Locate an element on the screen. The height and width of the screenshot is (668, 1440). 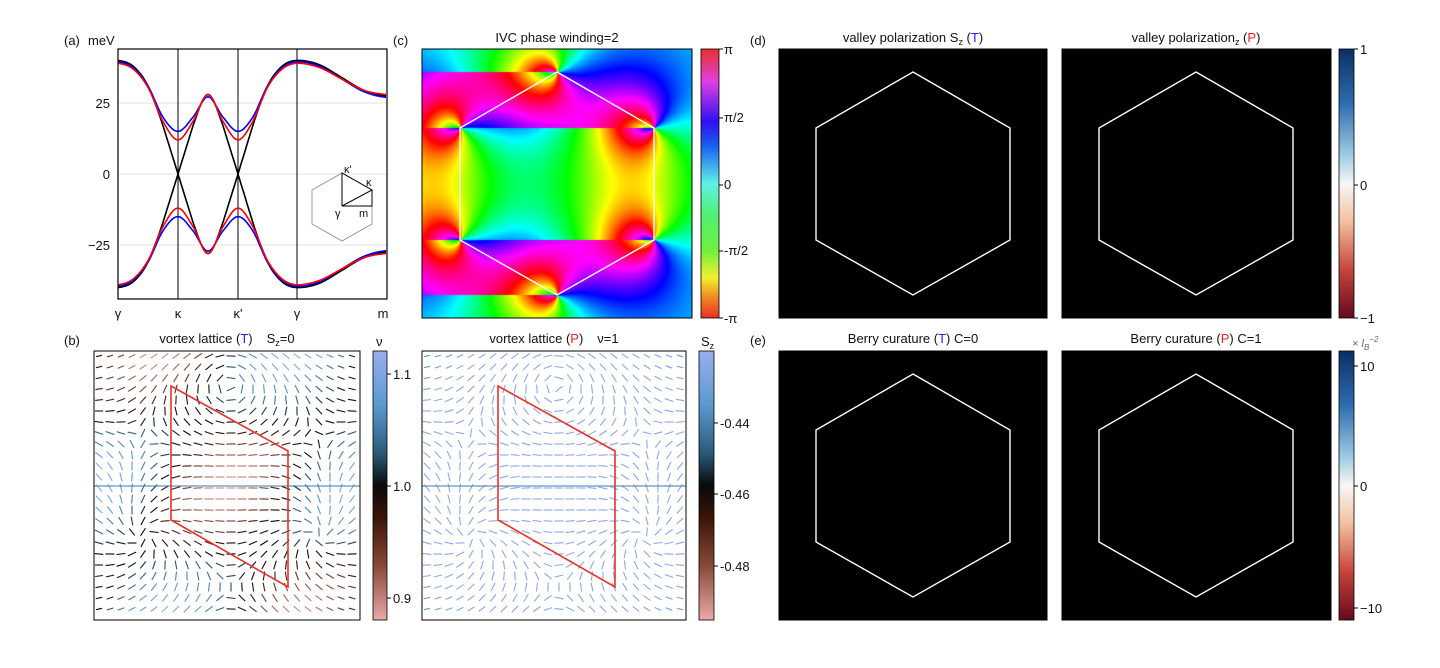
x-tick: γ is located at coordinates (118, 313).